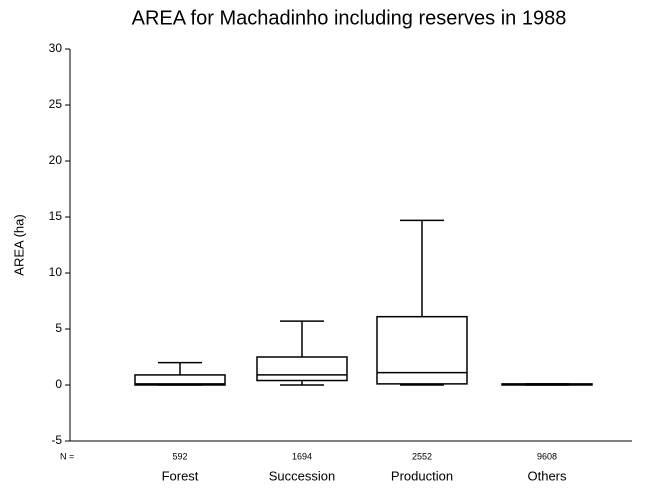 This screenshot has width=646, height=491. I want to click on count-label: 592, so click(179, 456).